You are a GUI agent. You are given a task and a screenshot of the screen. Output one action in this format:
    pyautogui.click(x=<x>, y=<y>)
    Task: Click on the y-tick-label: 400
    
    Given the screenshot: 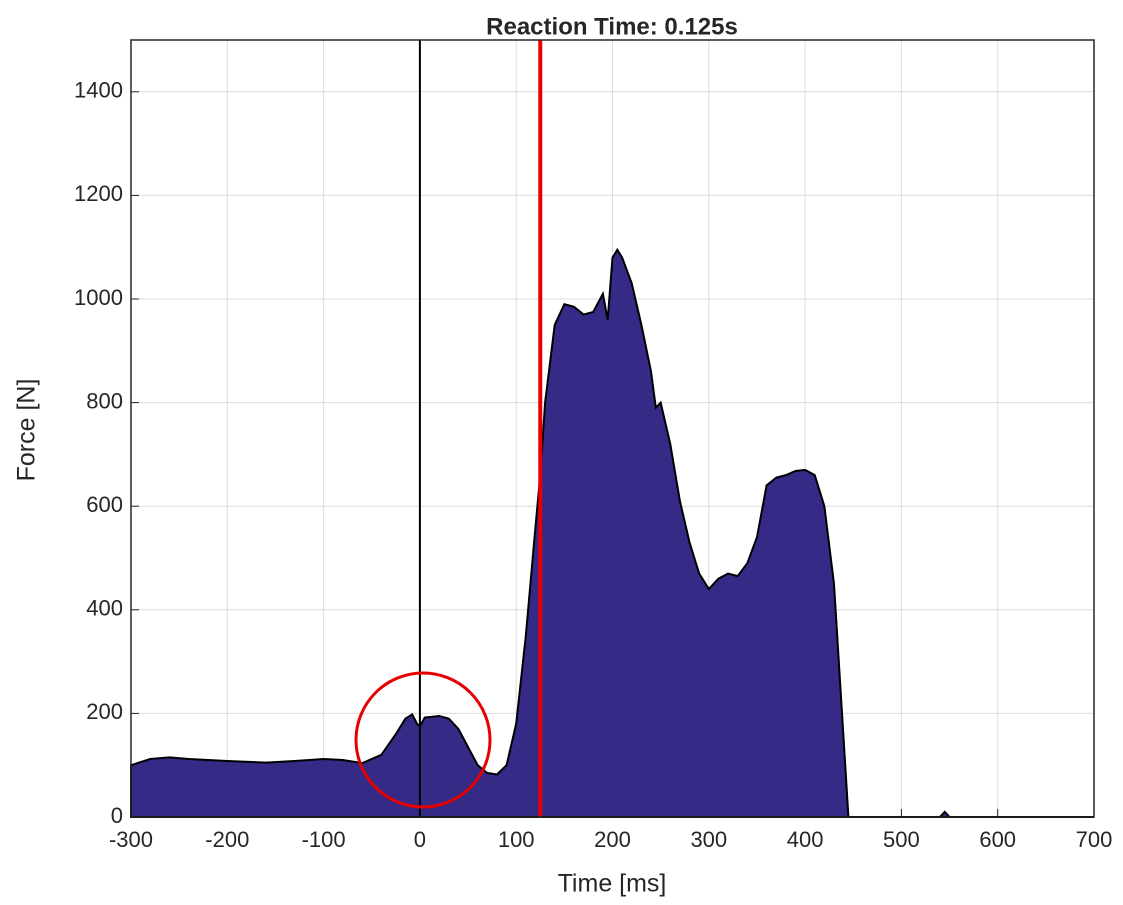 What is the action you would take?
    pyautogui.click(x=104, y=608)
    